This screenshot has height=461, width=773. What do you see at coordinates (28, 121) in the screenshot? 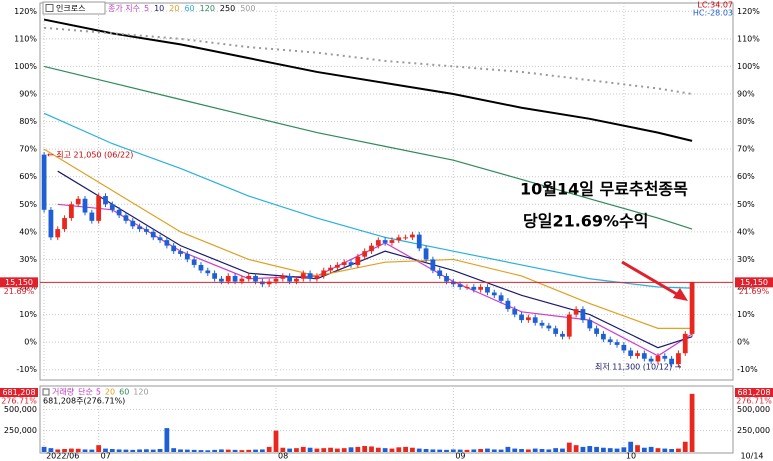
I see `y-tick-label: 80%` at bounding box center [28, 121].